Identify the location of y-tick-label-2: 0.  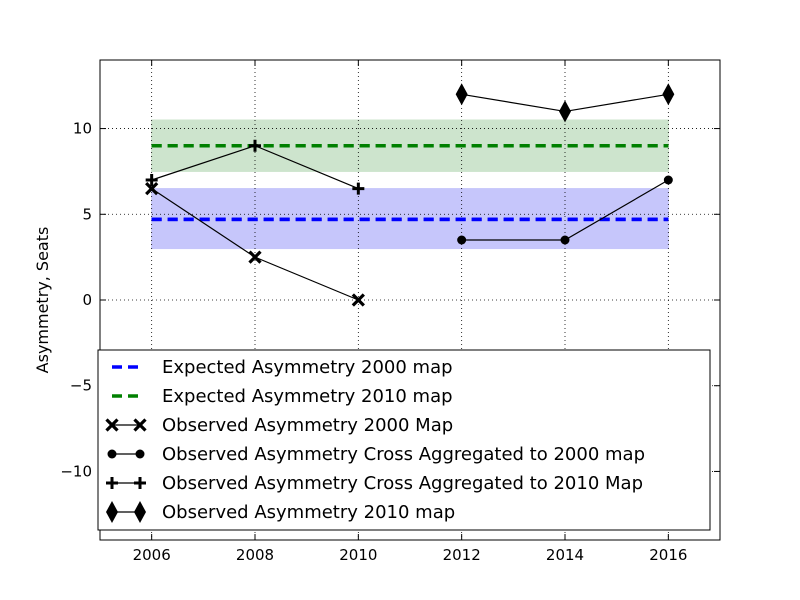
(87, 300).